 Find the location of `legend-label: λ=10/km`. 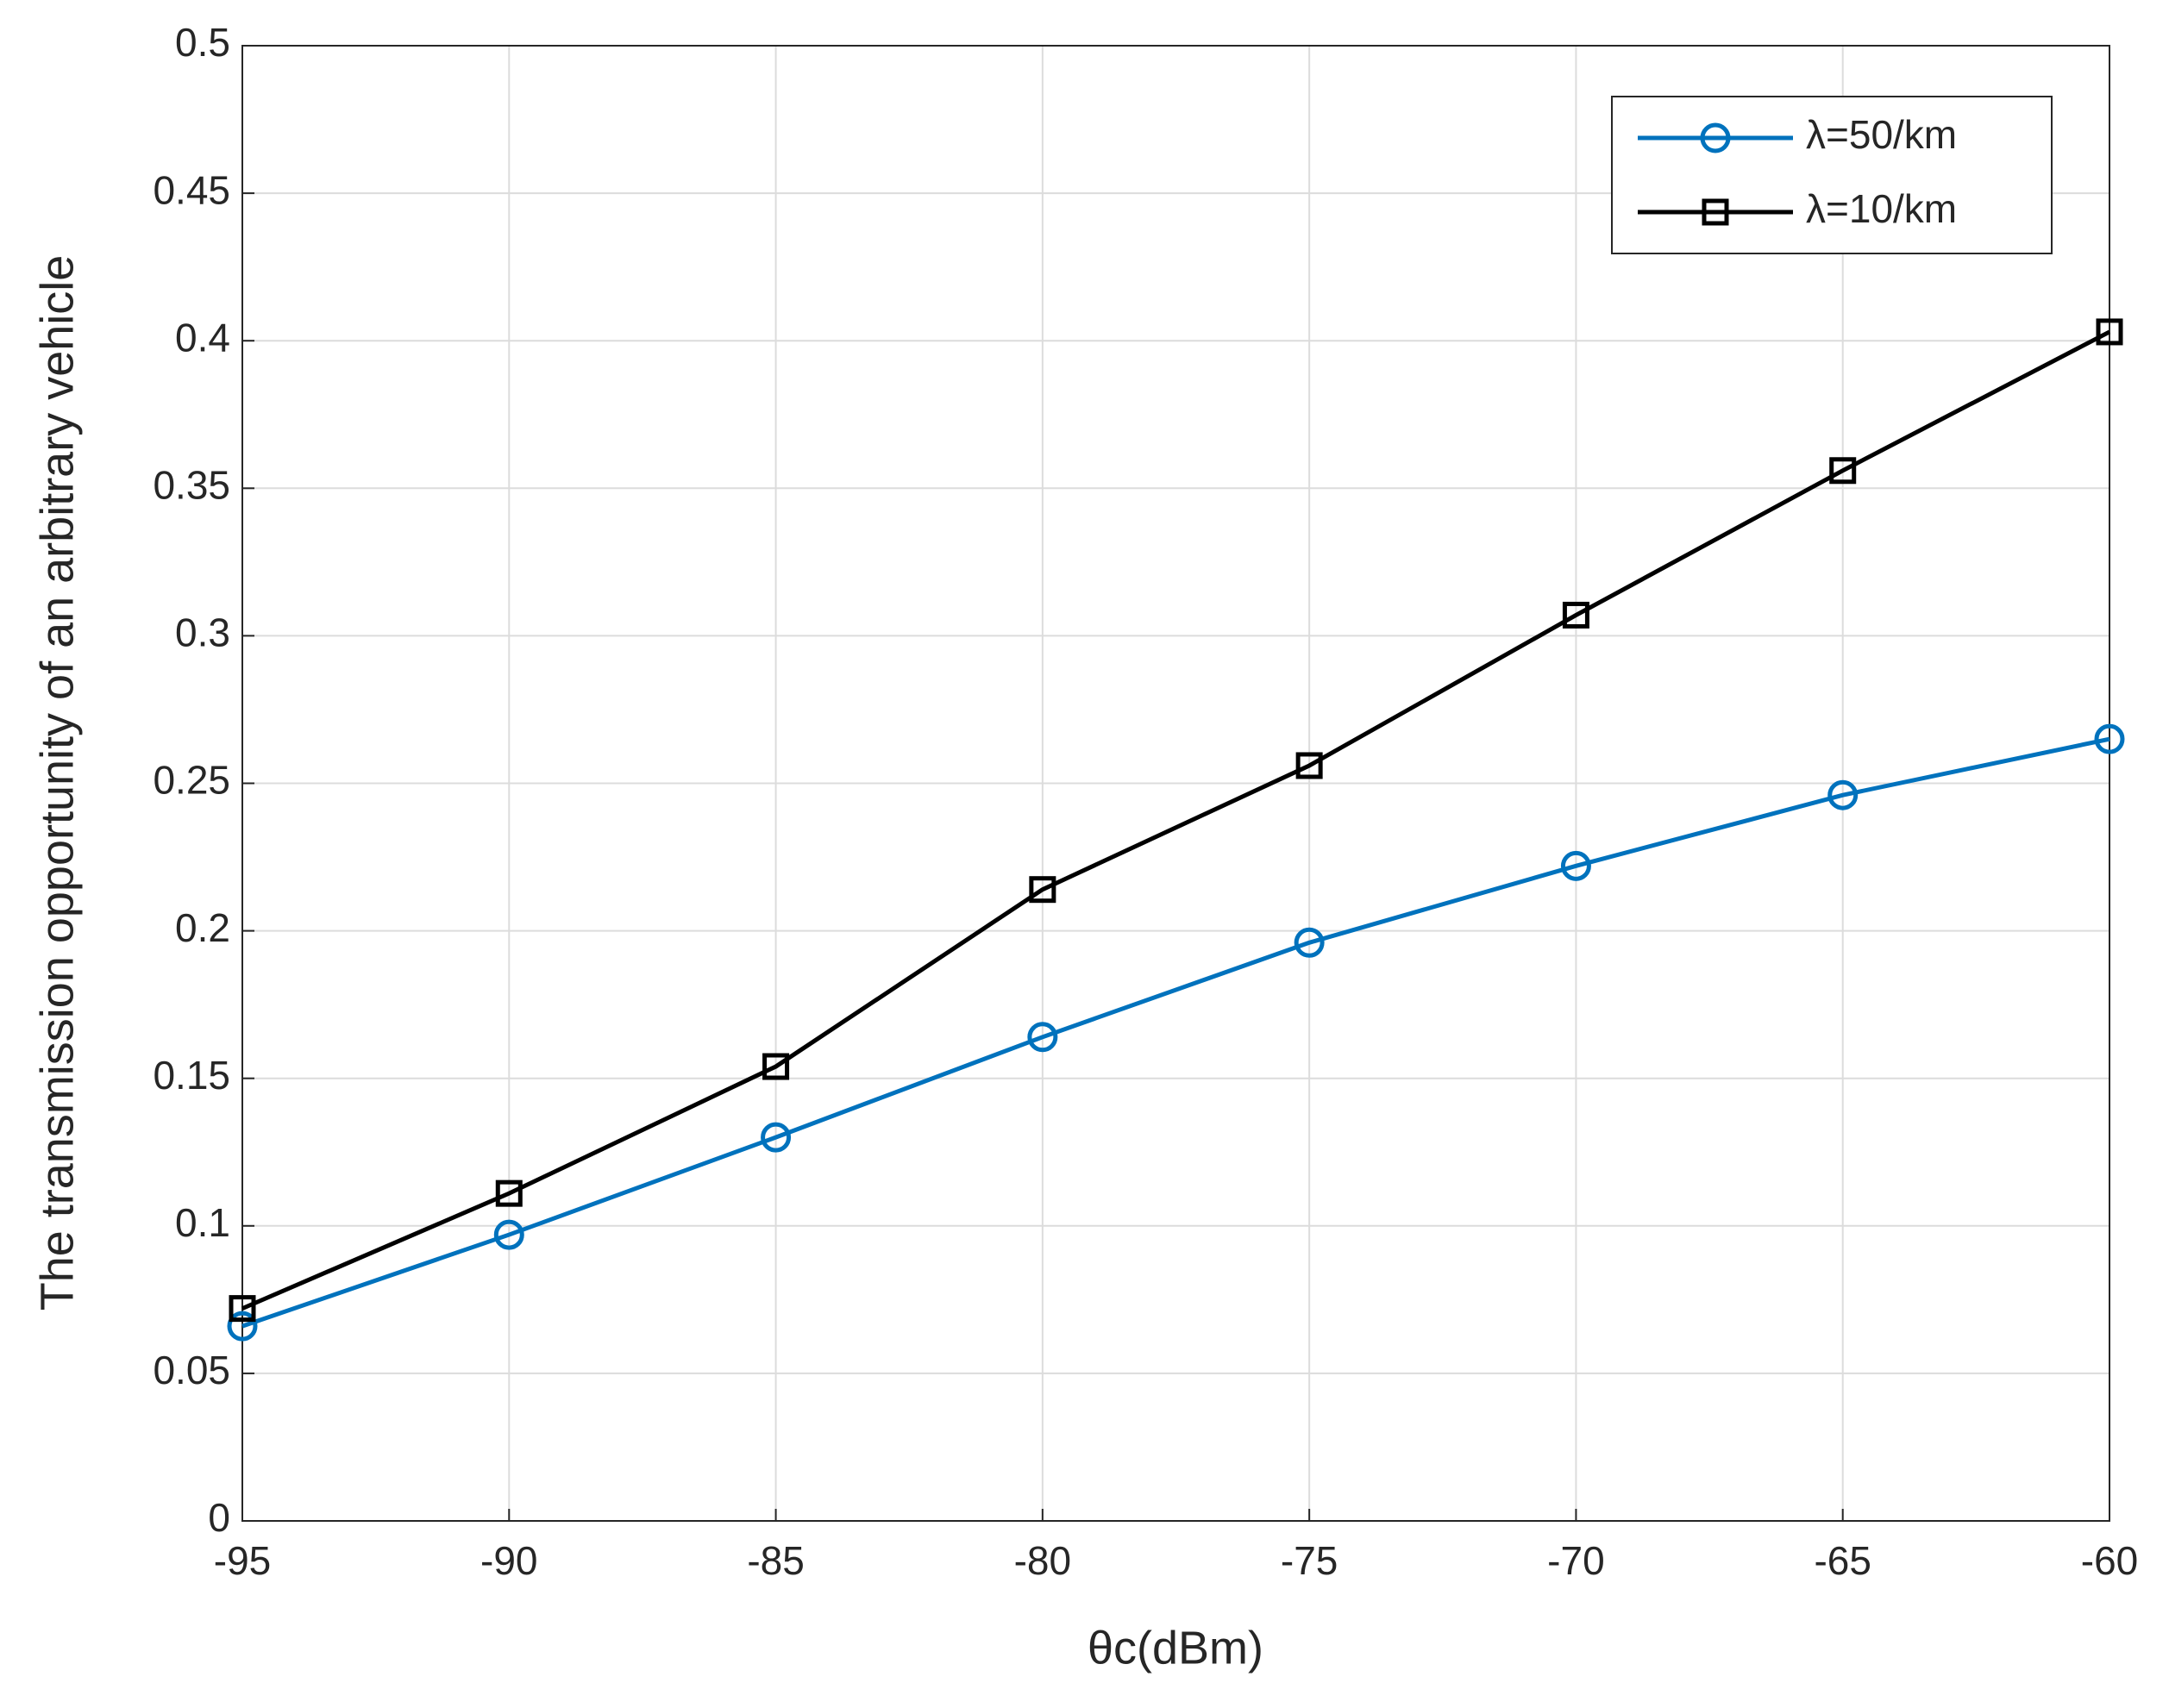

legend-label: λ=10/km is located at coordinates (1882, 209).